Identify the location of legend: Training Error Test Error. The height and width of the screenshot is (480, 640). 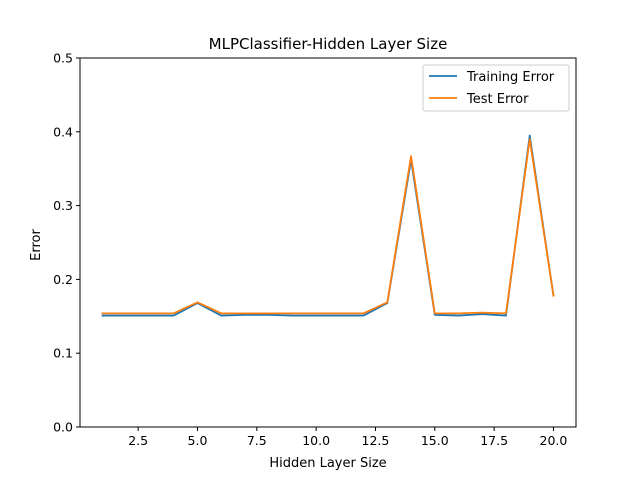
(496, 88).